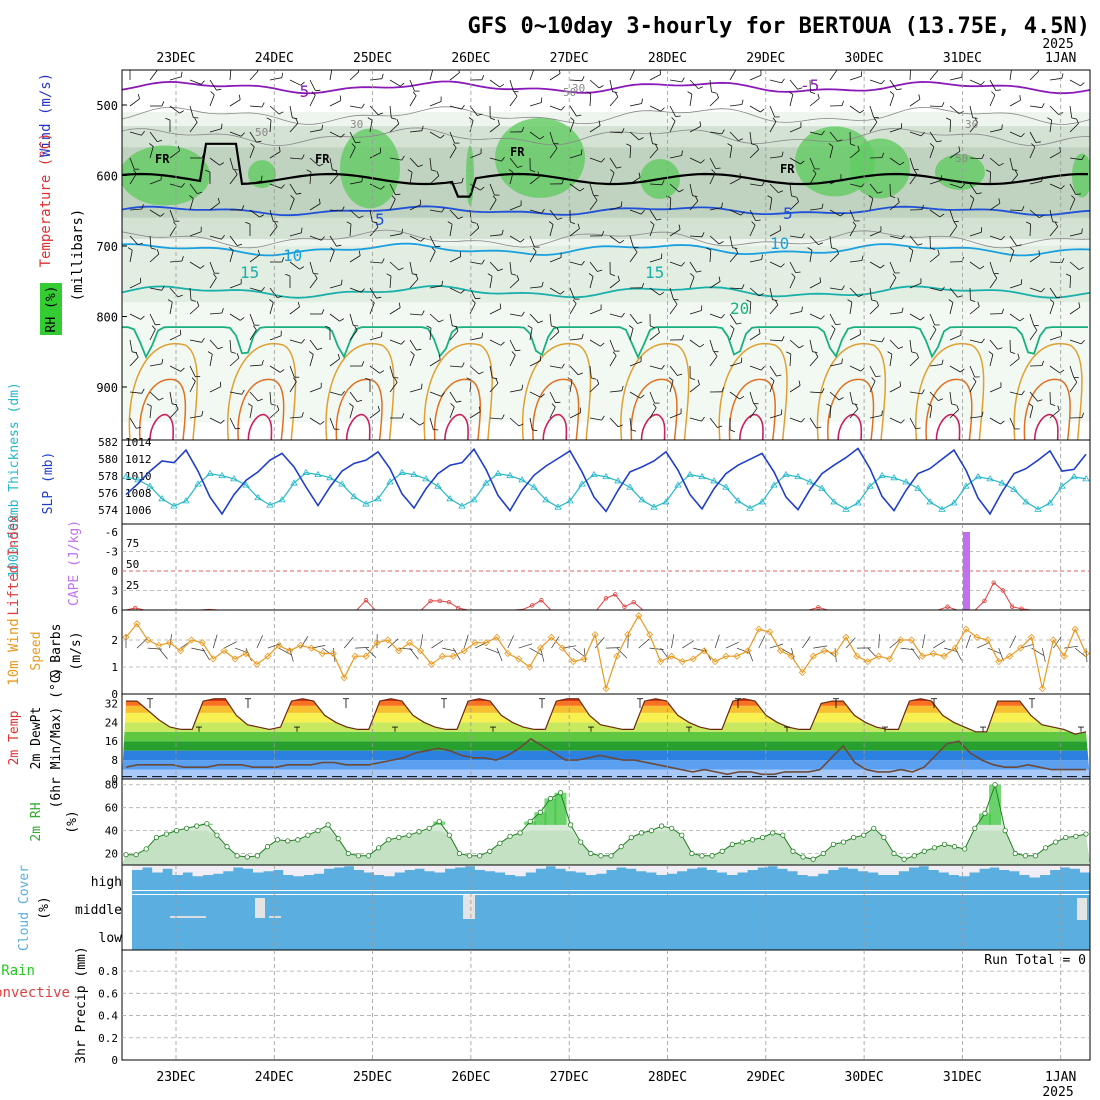  I want to click on wind-tick: 0, so click(114, 694).